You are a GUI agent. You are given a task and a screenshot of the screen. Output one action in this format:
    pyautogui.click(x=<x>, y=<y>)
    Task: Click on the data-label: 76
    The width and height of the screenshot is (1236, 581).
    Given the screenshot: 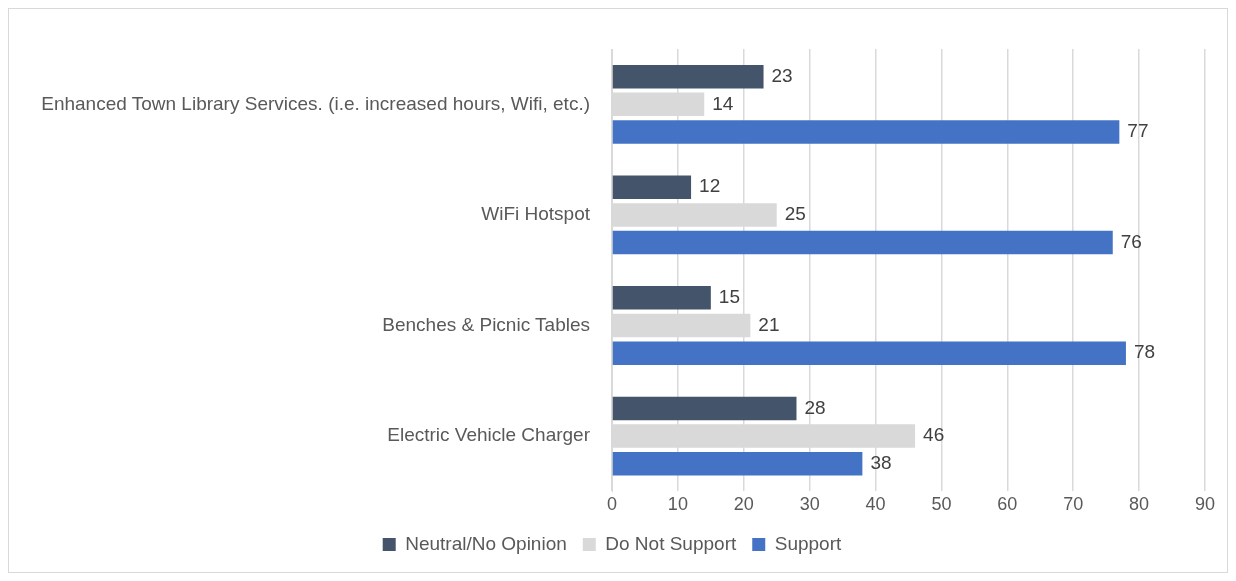 What is the action you would take?
    pyautogui.click(x=1131, y=241)
    